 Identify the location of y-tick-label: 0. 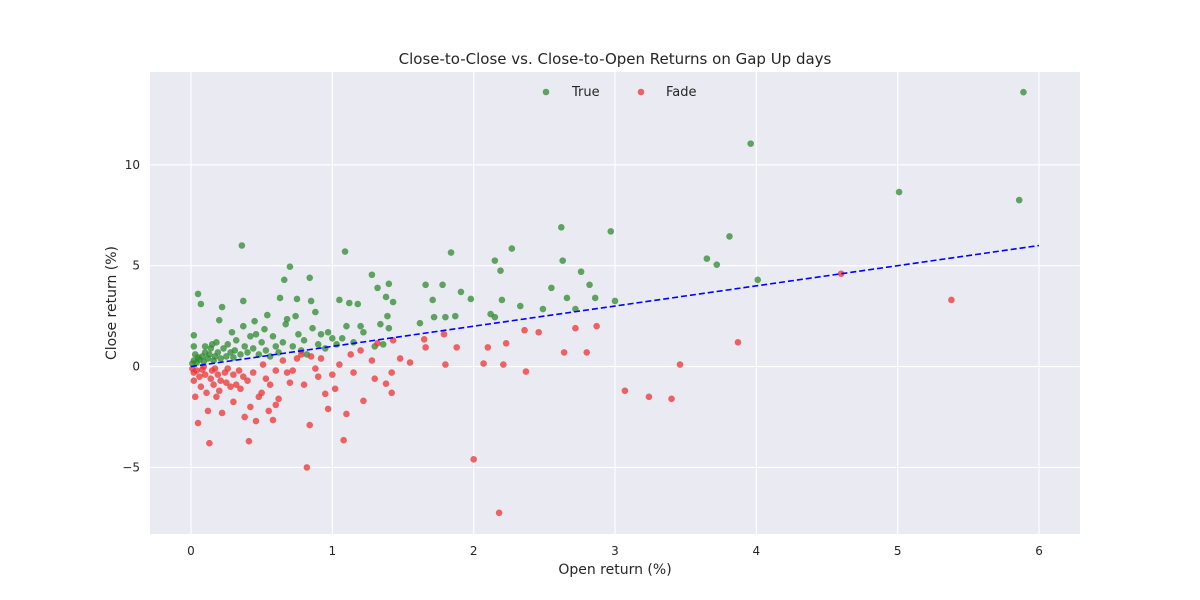
(136, 367).